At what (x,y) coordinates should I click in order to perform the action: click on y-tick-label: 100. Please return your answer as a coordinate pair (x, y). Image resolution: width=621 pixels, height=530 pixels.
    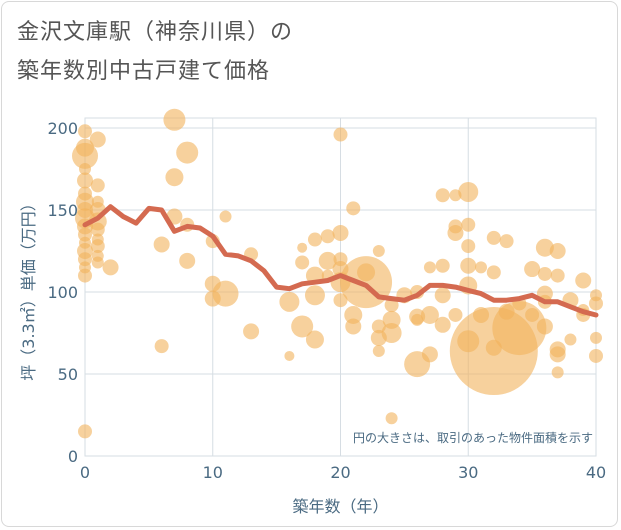
    Looking at the image, I should click on (62, 292).